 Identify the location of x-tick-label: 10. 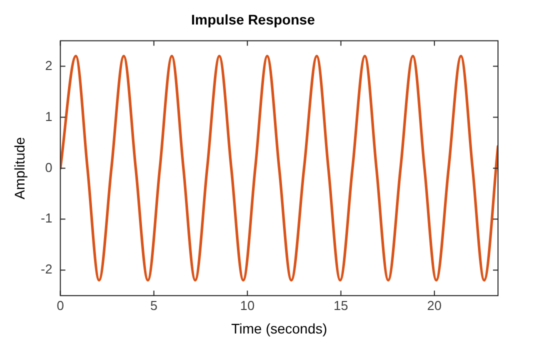
(247, 305).